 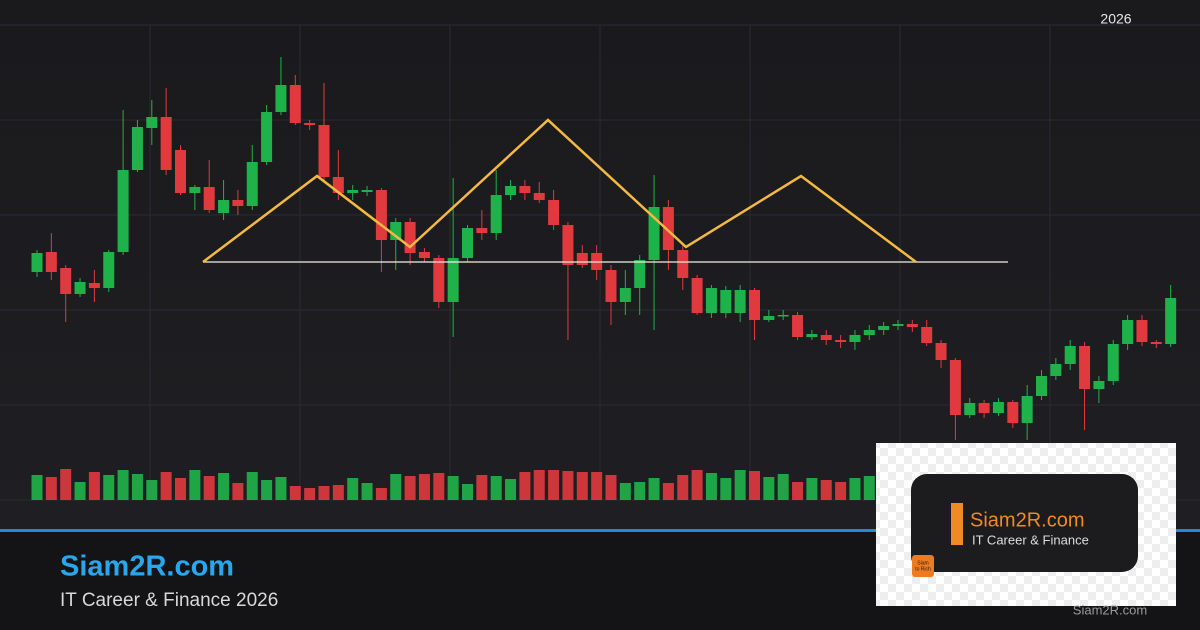 I want to click on logo-bar, so click(x=957, y=524).